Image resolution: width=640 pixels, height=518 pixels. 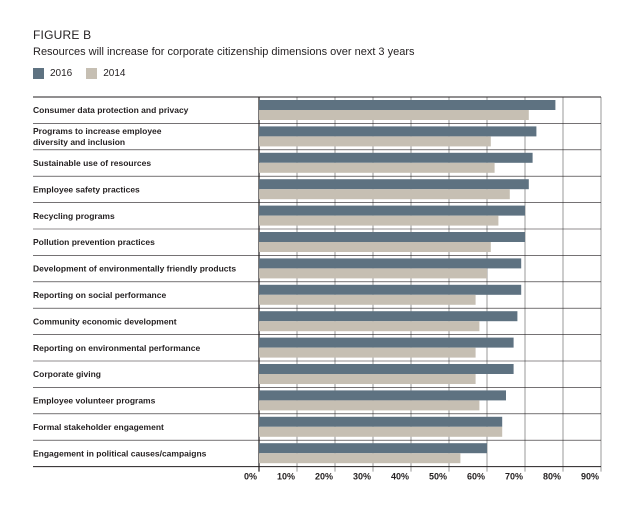 What do you see at coordinates (367, 379) in the screenshot?
I see `bar-2014-corporate-giving` at bounding box center [367, 379].